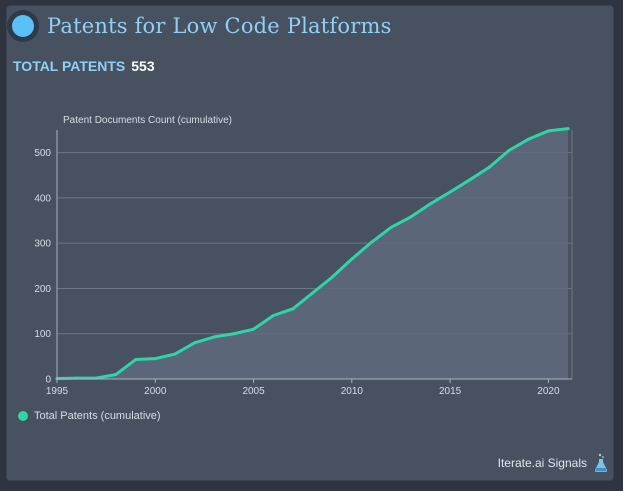 Image resolution: width=623 pixels, height=491 pixels. I want to click on y-tick-label: 300, so click(42, 244).